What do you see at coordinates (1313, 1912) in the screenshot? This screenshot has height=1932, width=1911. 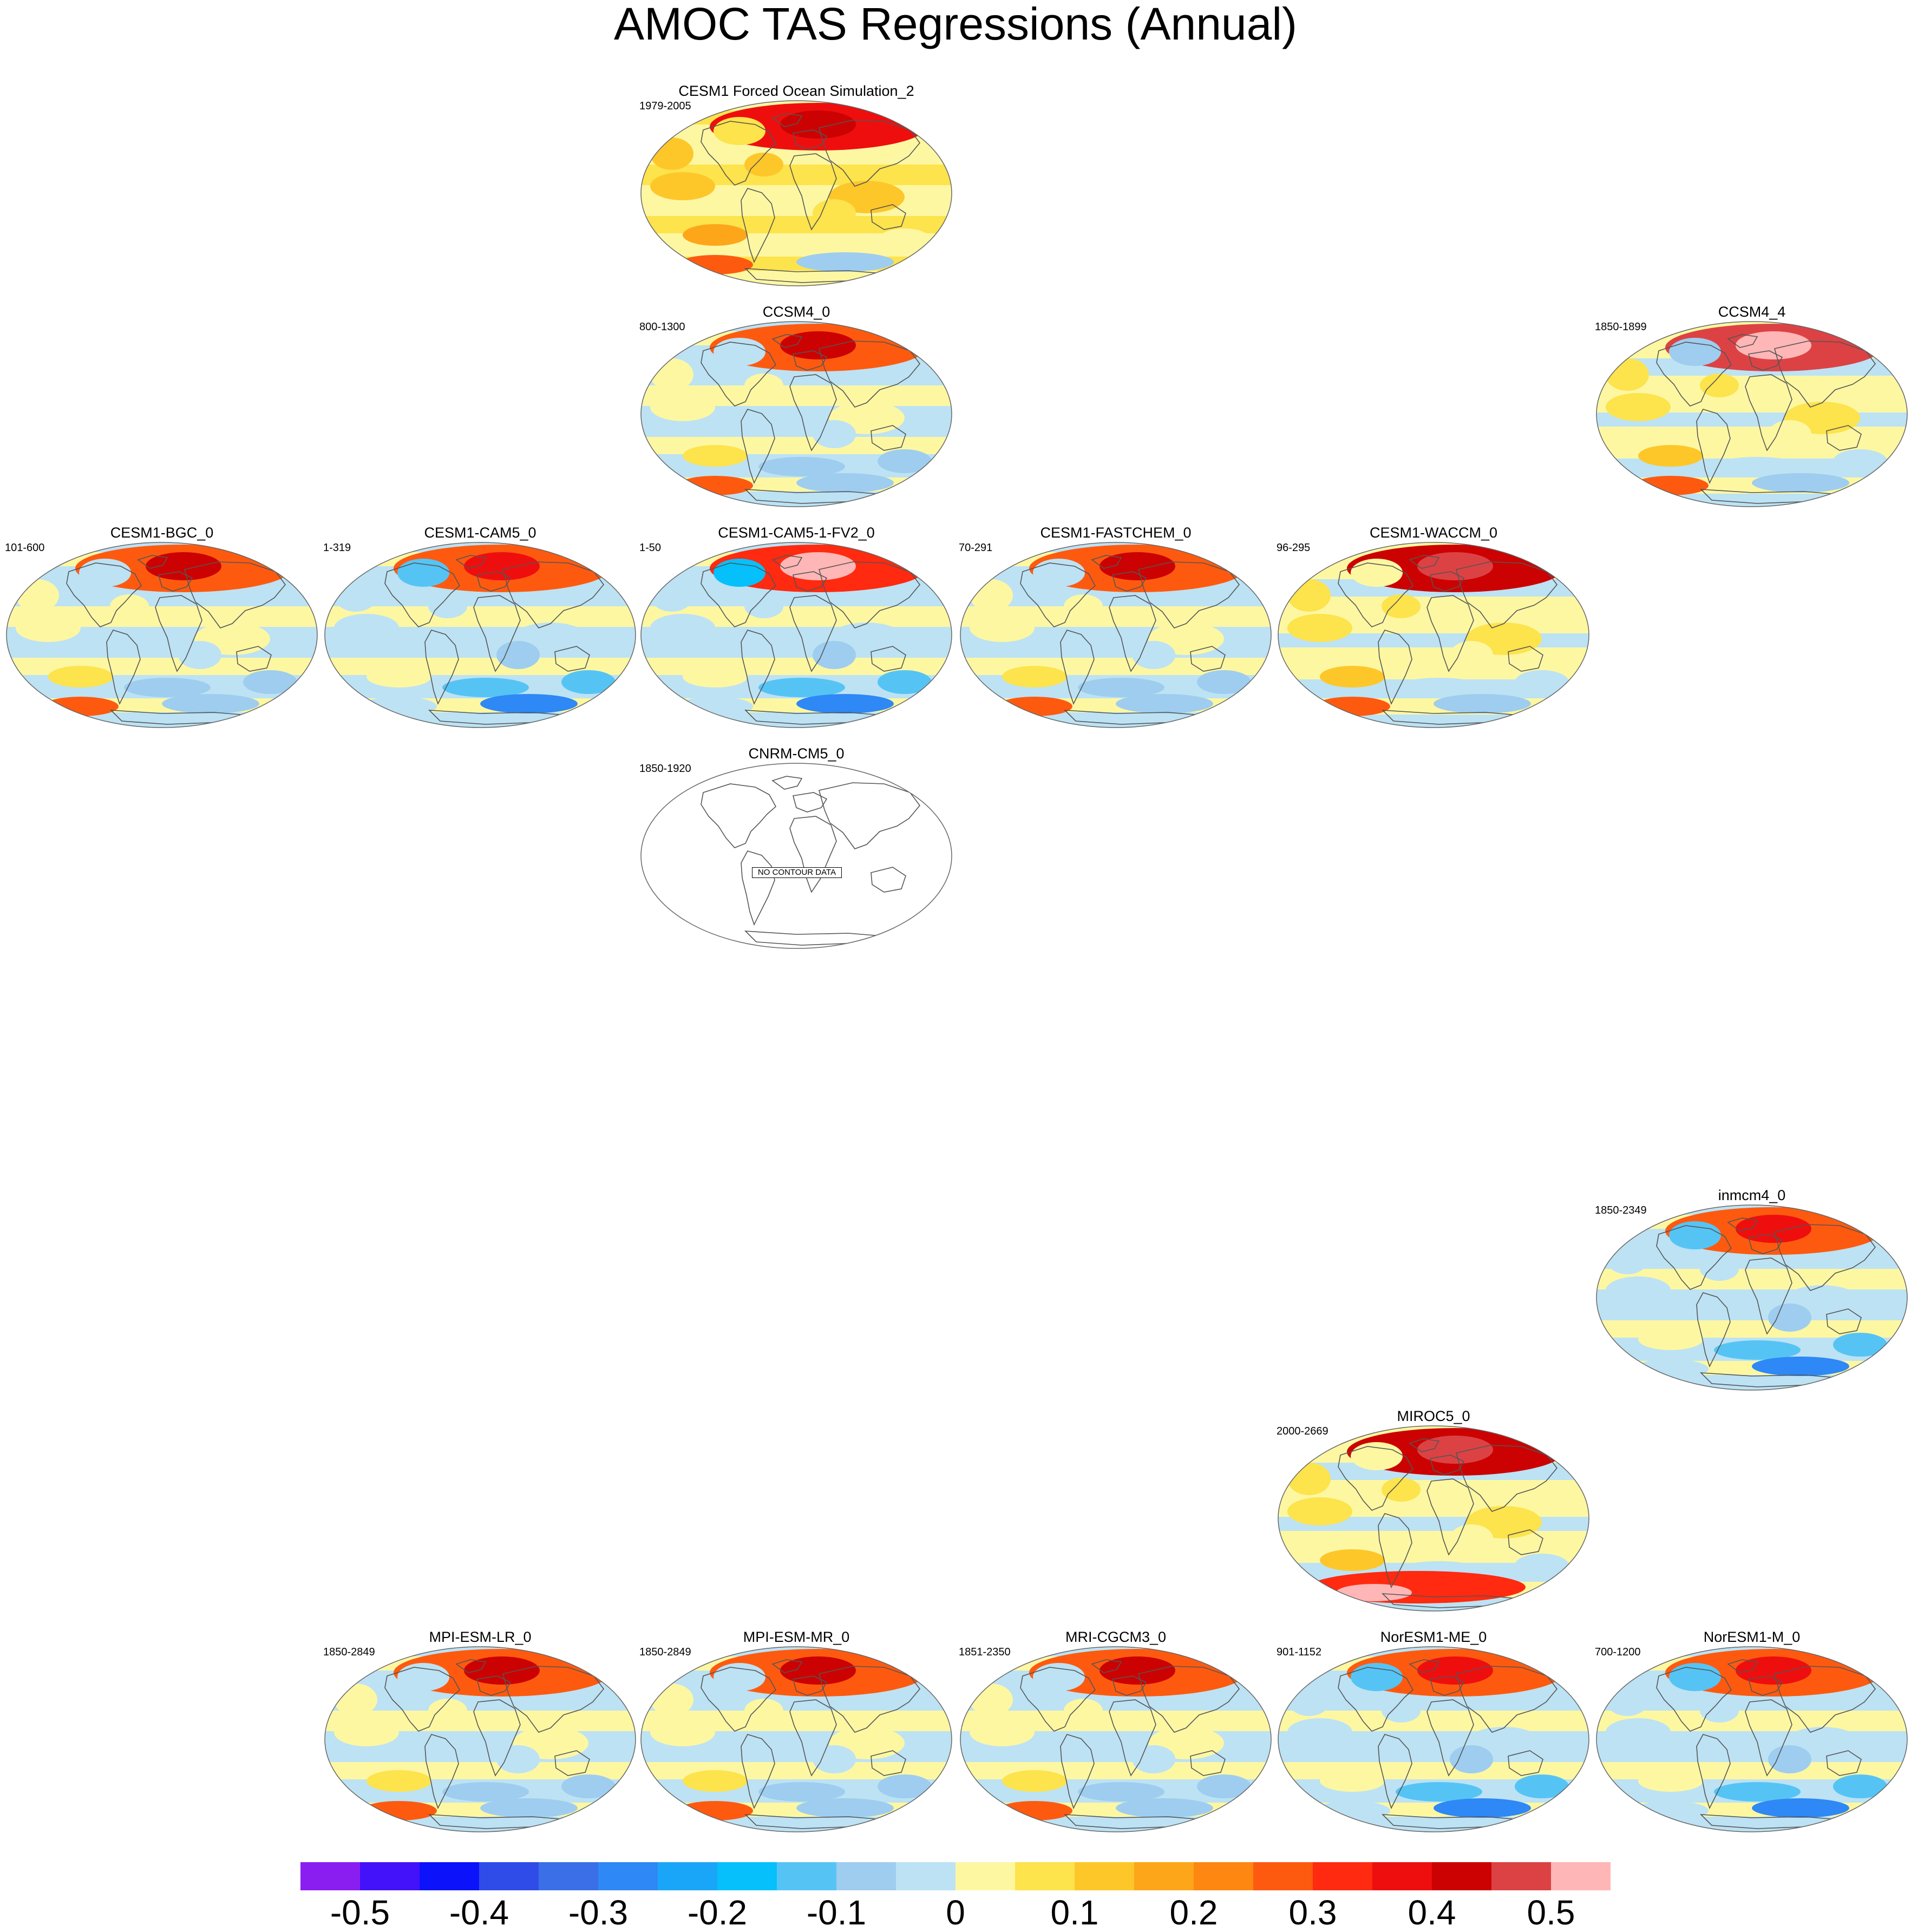 I see `colorbar-tick-label: 0.3` at bounding box center [1313, 1912].